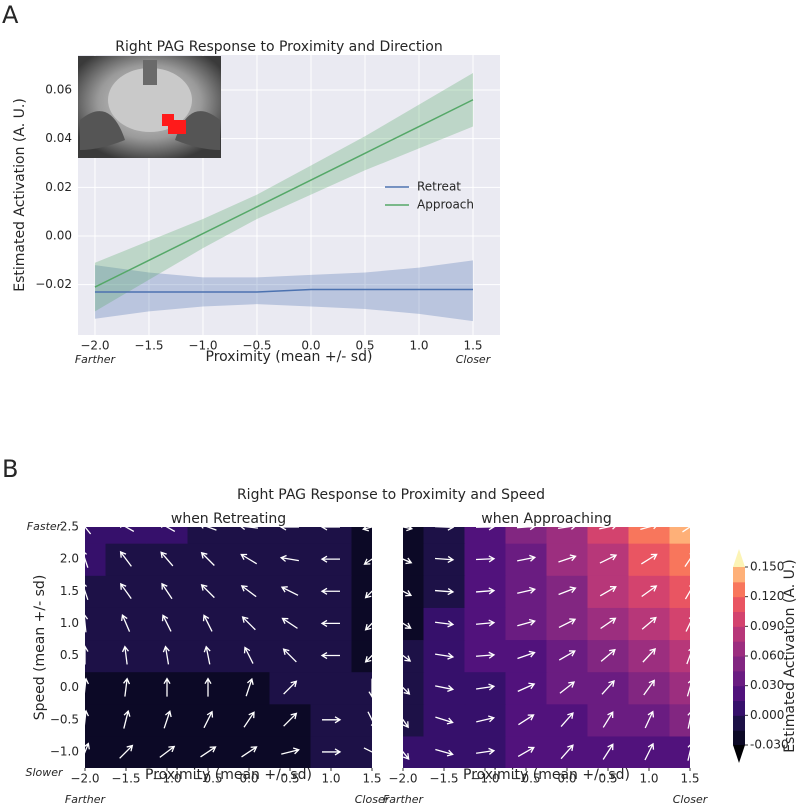 The height and width of the screenshot is (808, 800). What do you see at coordinates (40, 648) in the screenshot?
I see `y-axis-label: Speed (mean +/- sd)` at bounding box center [40, 648].